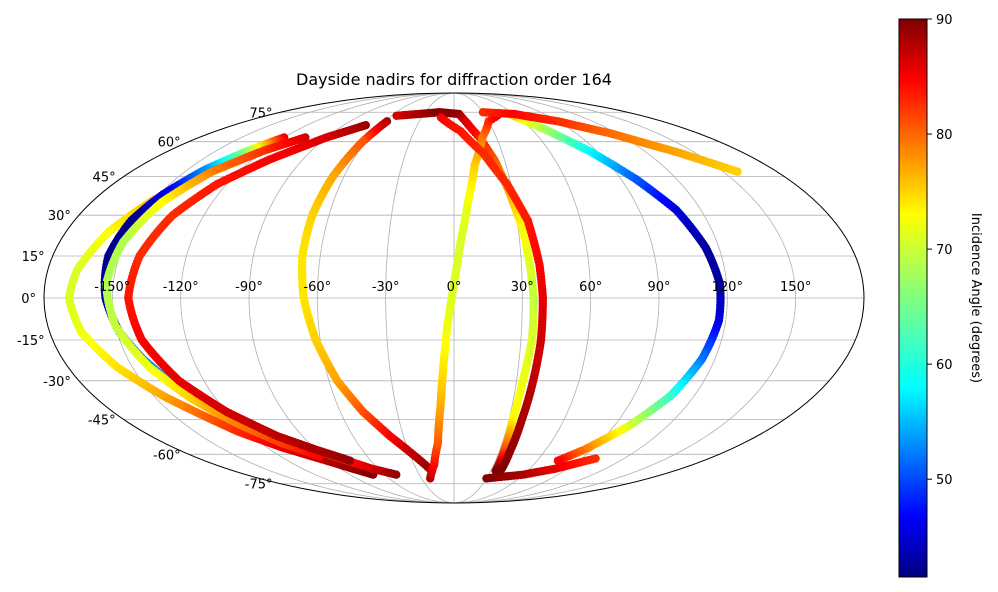  I want to click on colorbar-label: Incidence Angle (degrees), so click(975, 298).